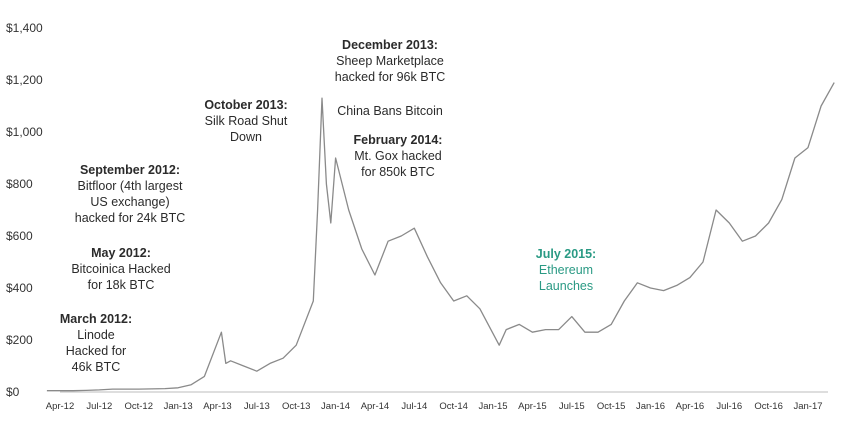 This screenshot has width=846, height=431. I want to click on y-tick-label: $1,000, so click(24, 132).